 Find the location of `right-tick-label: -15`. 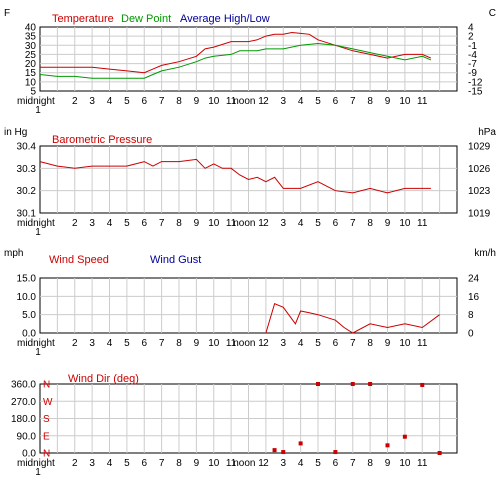

right-tick-label: -15 is located at coordinates (475, 92).